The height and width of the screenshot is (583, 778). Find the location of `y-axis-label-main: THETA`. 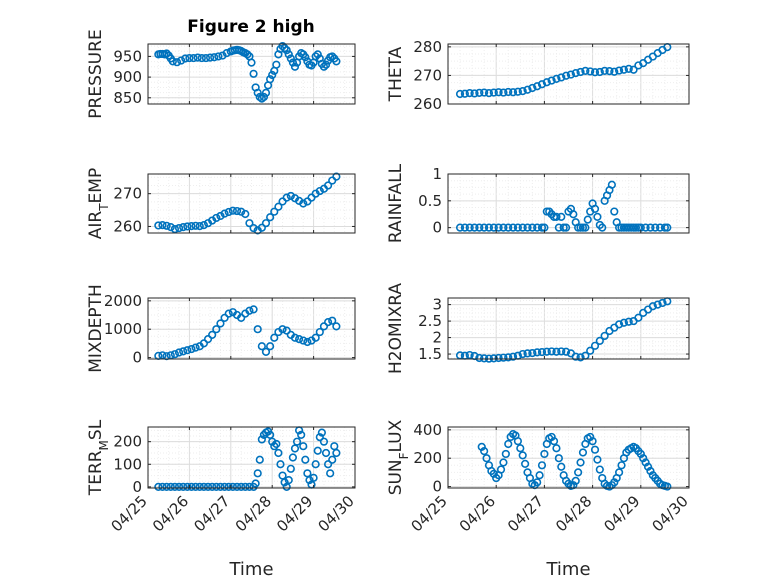

y-axis-label-main: THETA is located at coordinates (396, 74).